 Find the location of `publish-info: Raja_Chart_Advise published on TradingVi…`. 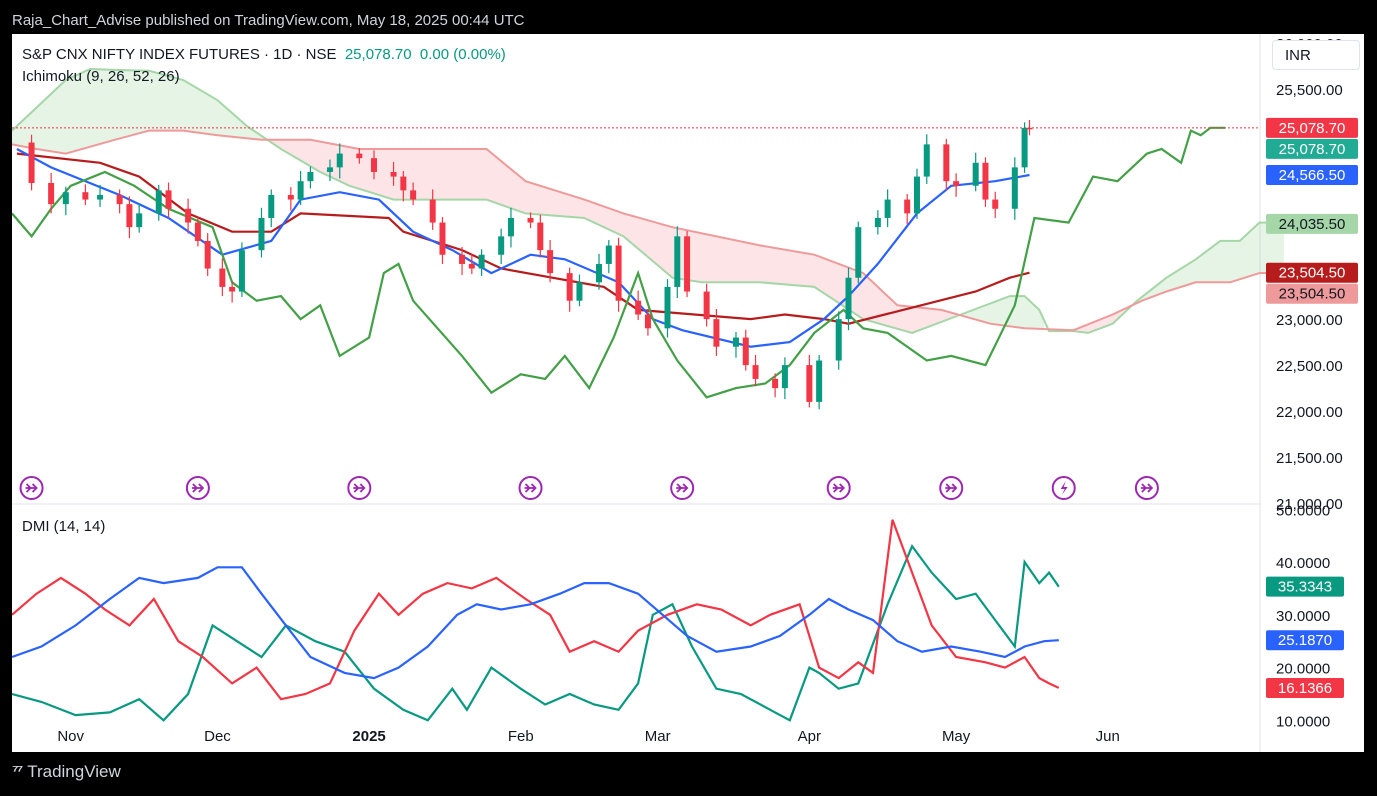

publish-info: Raja_Chart_Advise published on TradingVi… is located at coordinates (268, 20).